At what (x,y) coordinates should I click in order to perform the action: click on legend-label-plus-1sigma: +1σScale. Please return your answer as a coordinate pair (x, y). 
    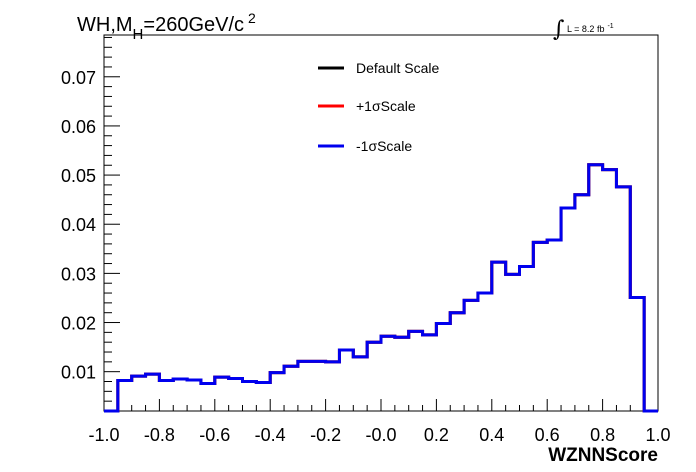
    Looking at the image, I should click on (386, 106).